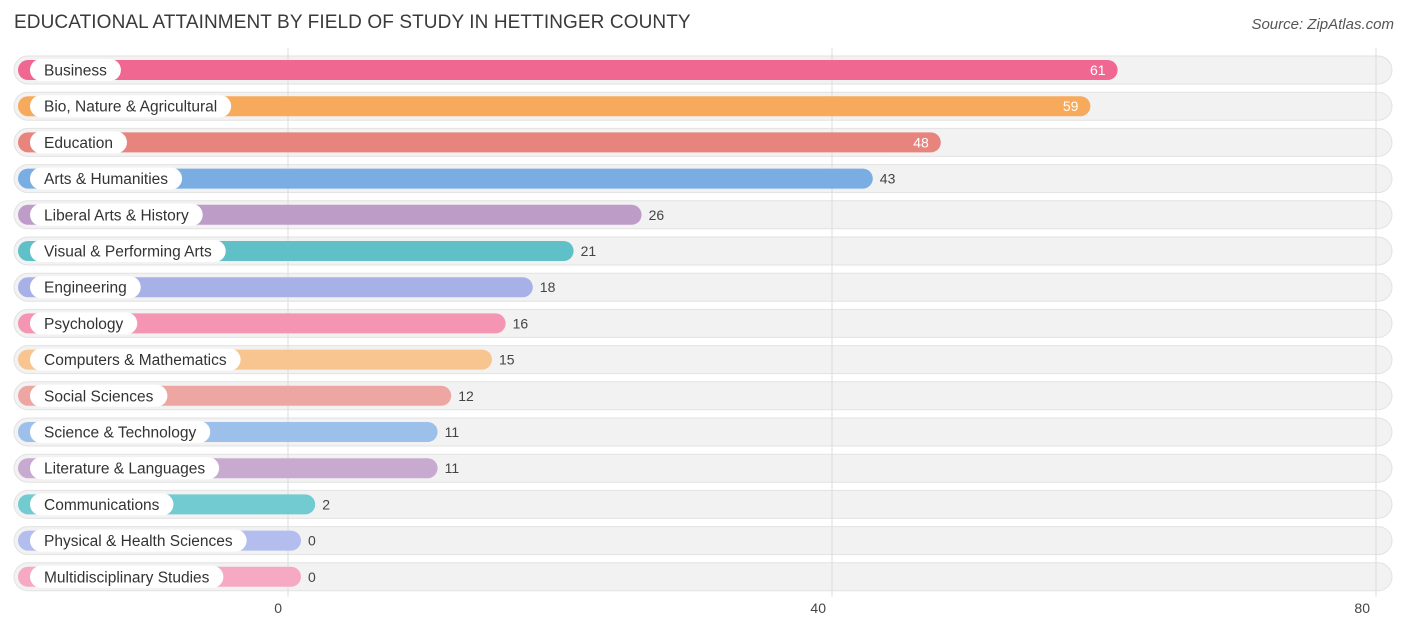 The image size is (1406, 632). I want to click on value-label: 16, so click(521, 323).